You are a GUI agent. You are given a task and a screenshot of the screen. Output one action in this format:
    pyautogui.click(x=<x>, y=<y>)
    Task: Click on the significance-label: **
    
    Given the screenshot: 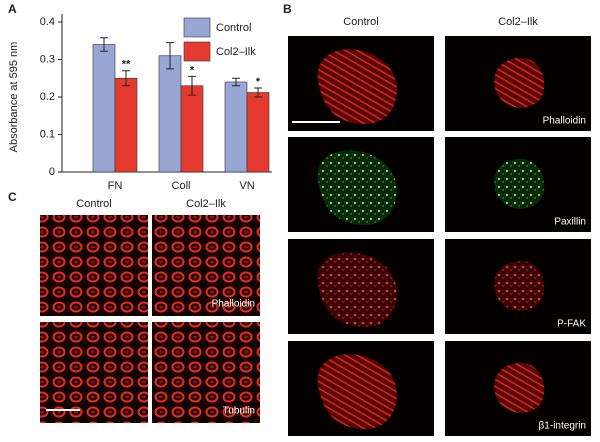 What is the action you would take?
    pyautogui.click(x=126, y=65)
    